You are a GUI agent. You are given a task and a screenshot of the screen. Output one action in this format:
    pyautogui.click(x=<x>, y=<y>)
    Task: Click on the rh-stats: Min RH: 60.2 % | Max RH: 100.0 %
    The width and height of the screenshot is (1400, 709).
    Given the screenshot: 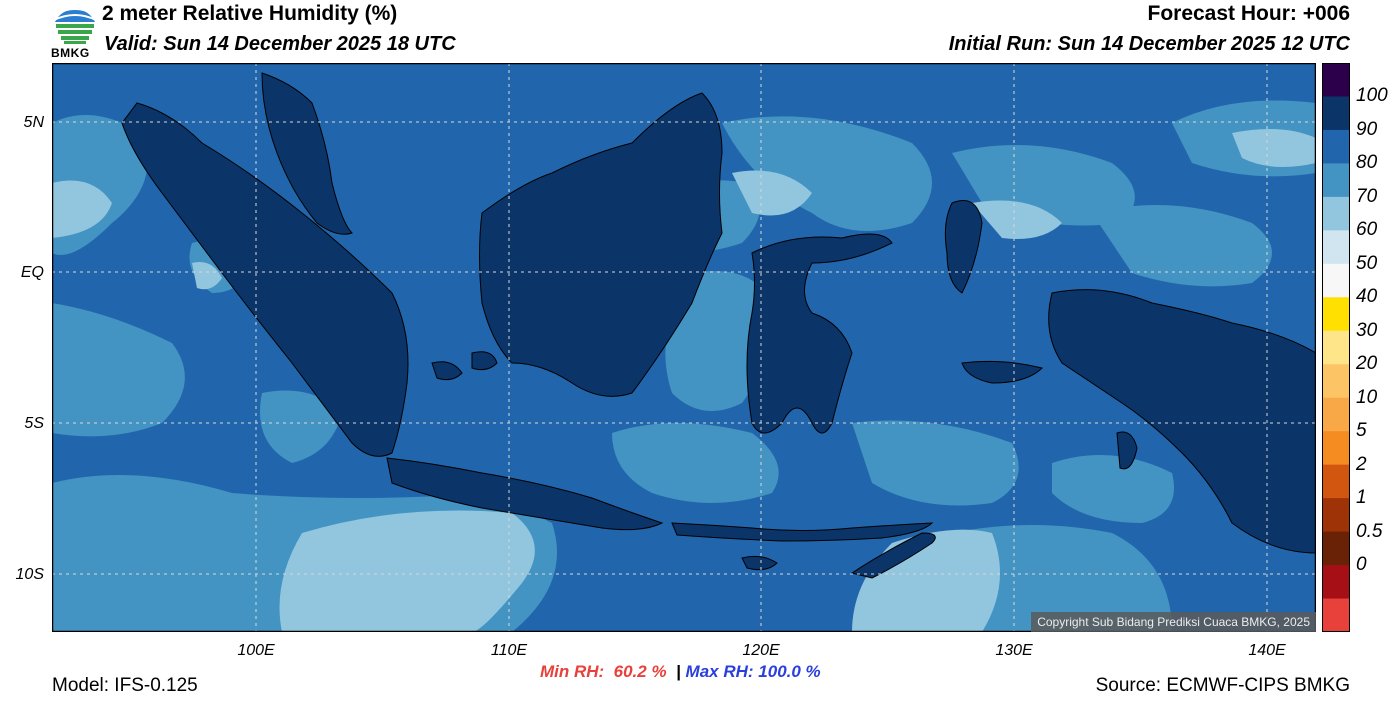 What is the action you would take?
    pyautogui.click(x=680, y=672)
    